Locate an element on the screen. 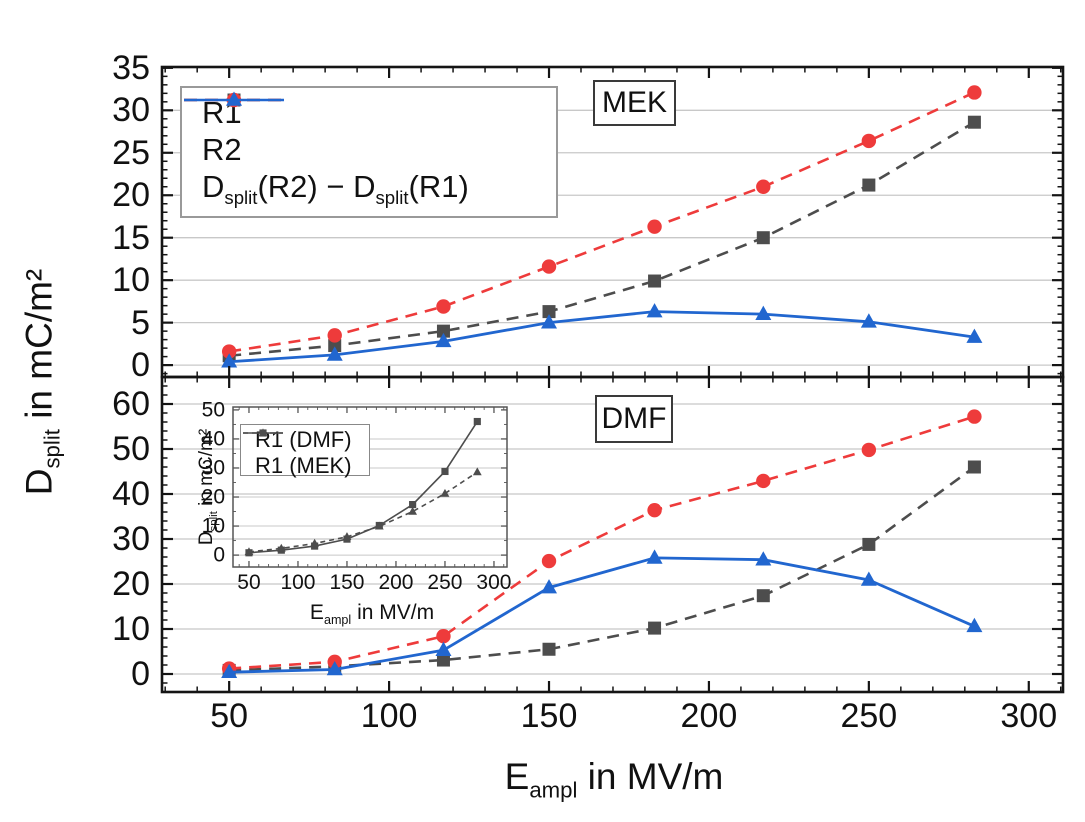 The height and width of the screenshot is (822, 1085). x-tick-label-dmf: 50 is located at coordinates (229, 716).